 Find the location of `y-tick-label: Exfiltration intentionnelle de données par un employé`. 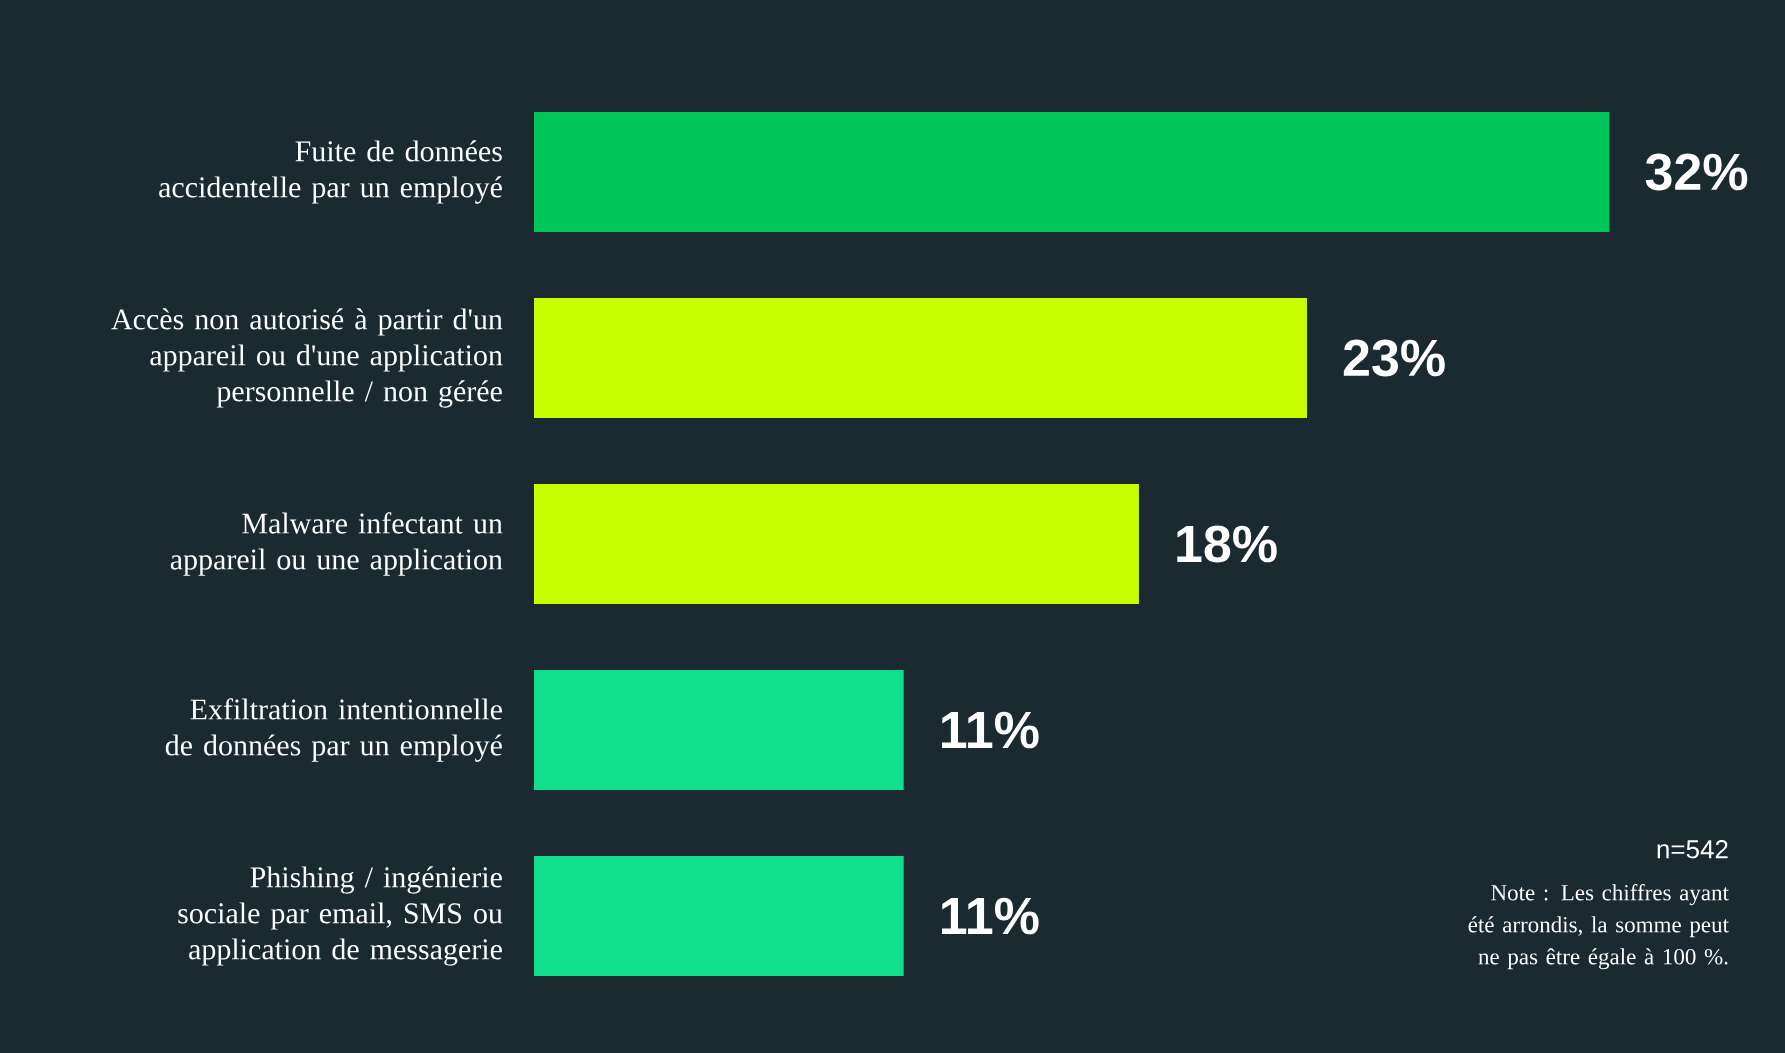

y-tick-label: Exfiltration intentionnelle de données par un employé is located at coordinates (333, 730).